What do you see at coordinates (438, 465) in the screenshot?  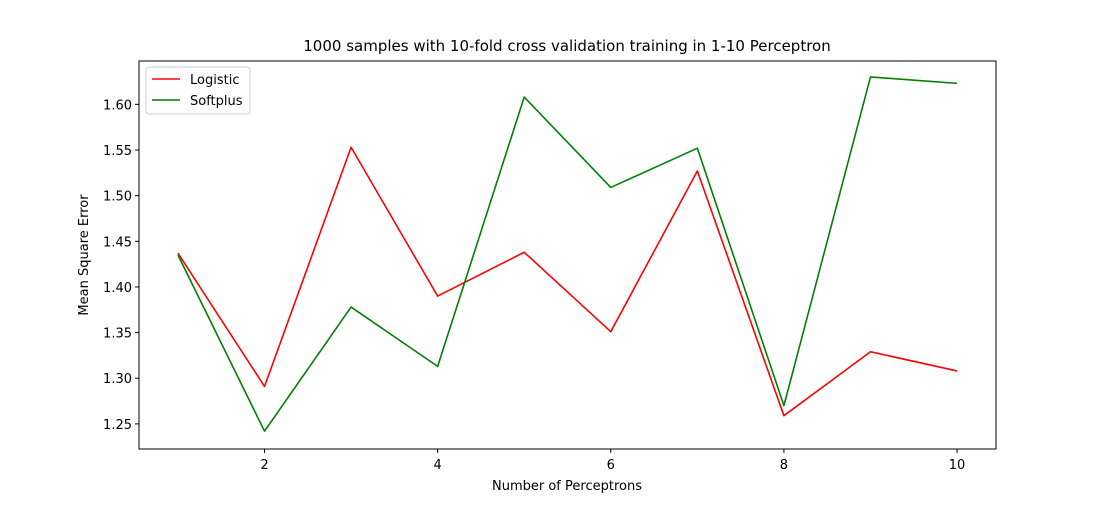 I see `x-tick-label: 4` at bounding box center [438, 465].